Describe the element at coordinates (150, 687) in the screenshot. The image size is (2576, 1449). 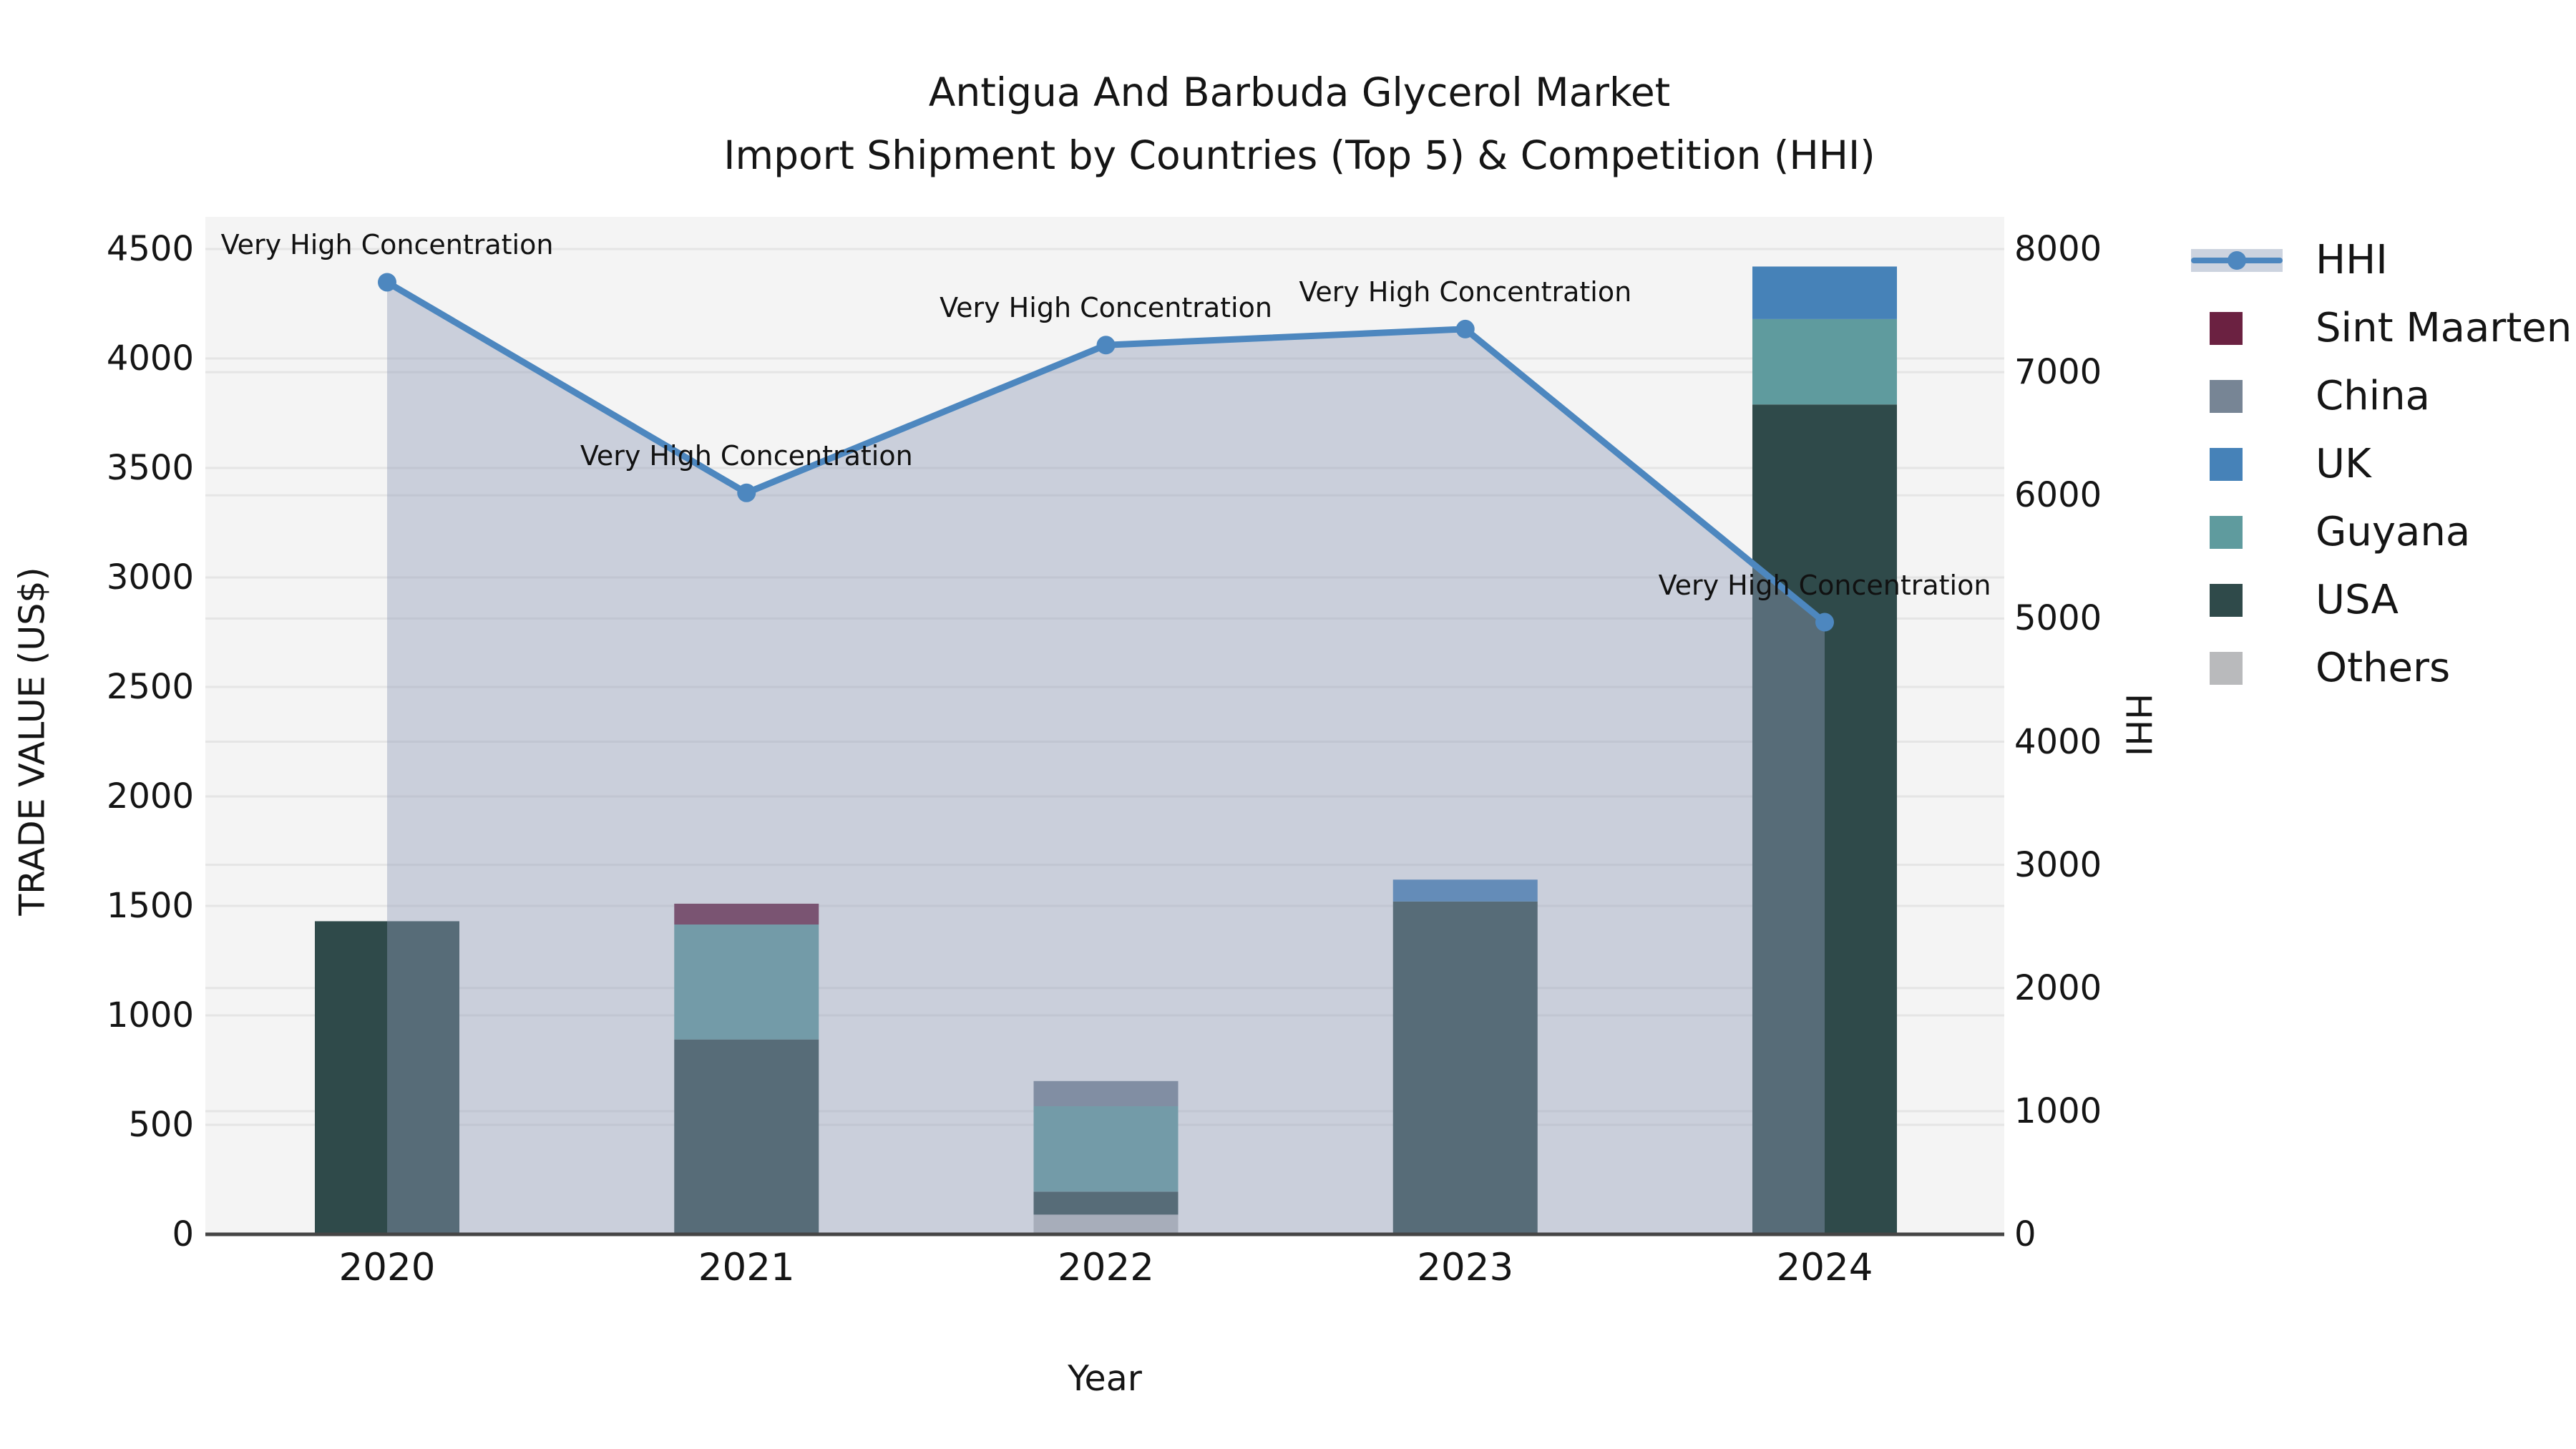
I see `left-tick-2500: 2500` at that location.